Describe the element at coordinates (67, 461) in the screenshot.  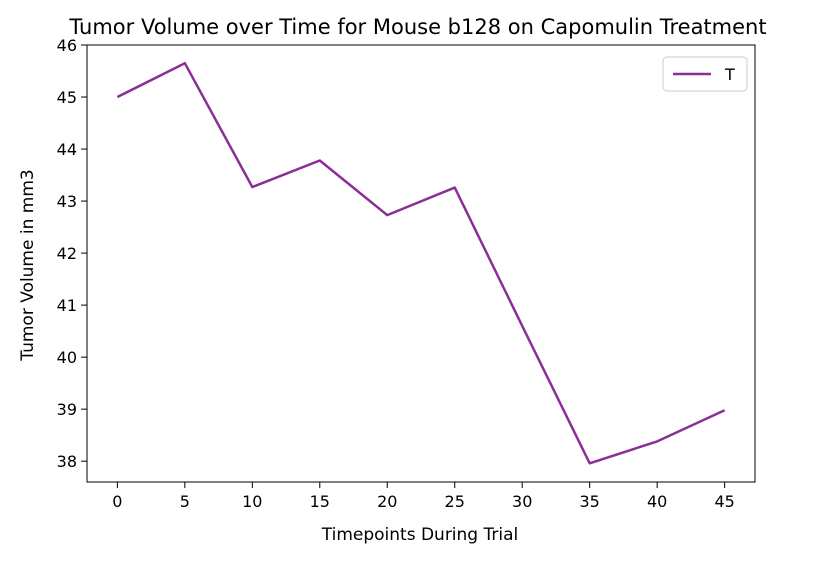
I see `y-tick-label: 38` at that location.